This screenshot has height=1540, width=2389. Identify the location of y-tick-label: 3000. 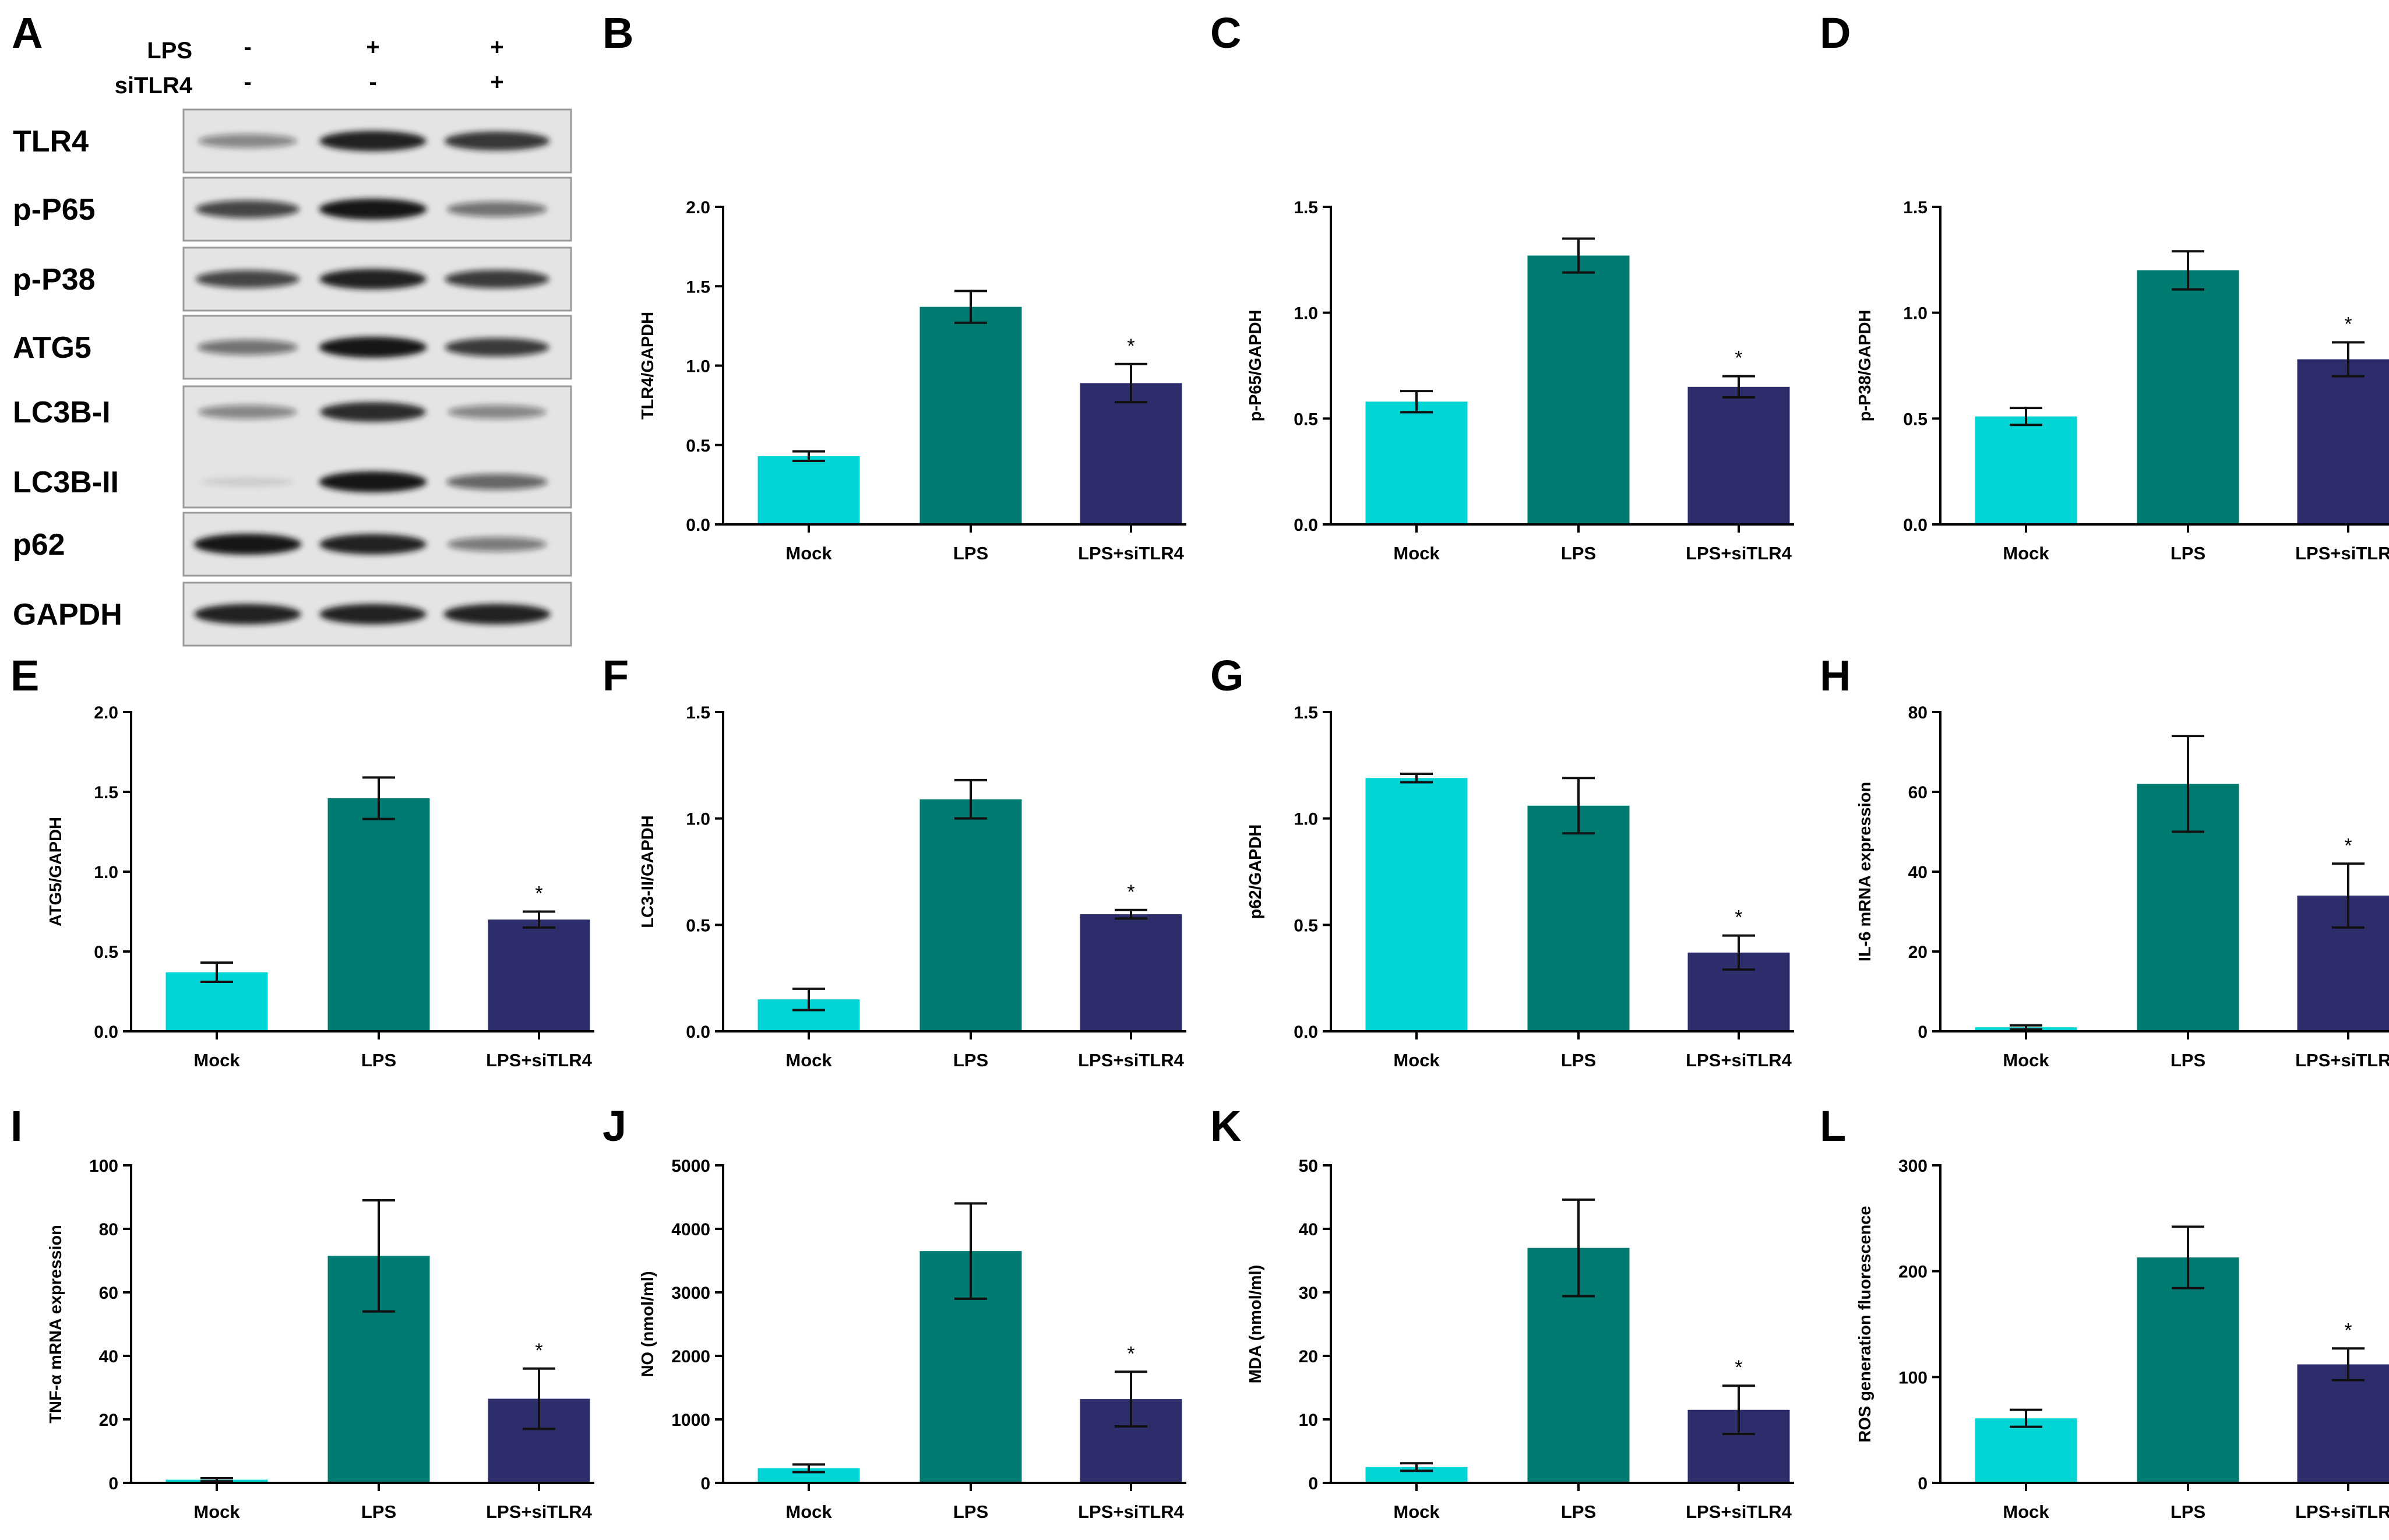
(690, 1293).